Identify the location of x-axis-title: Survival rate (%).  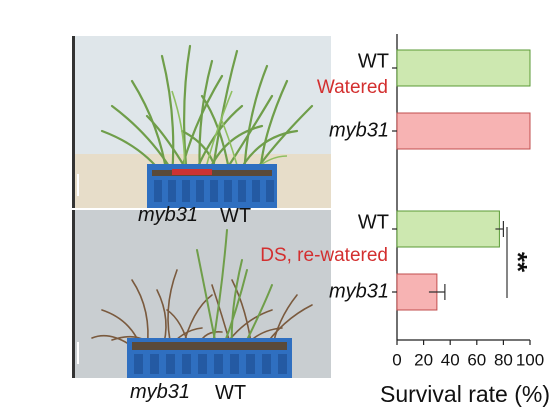
(465, 394).